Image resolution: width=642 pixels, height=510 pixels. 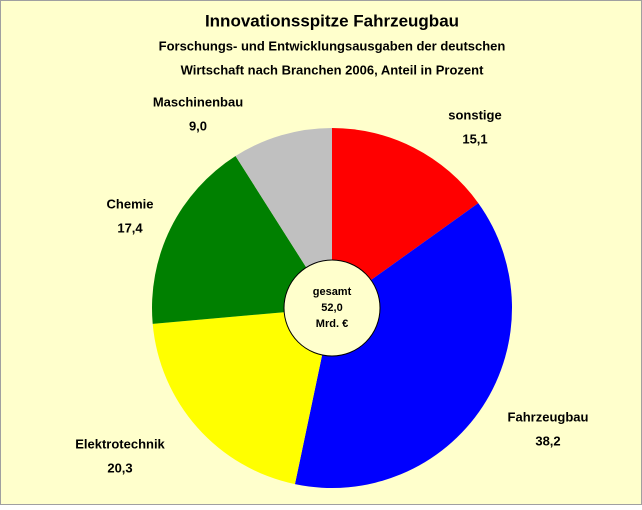 What do you see at coordinates (130, 203) in the screenshot?
I see `slice-label: Chemie` at bounding box center [130, 203].